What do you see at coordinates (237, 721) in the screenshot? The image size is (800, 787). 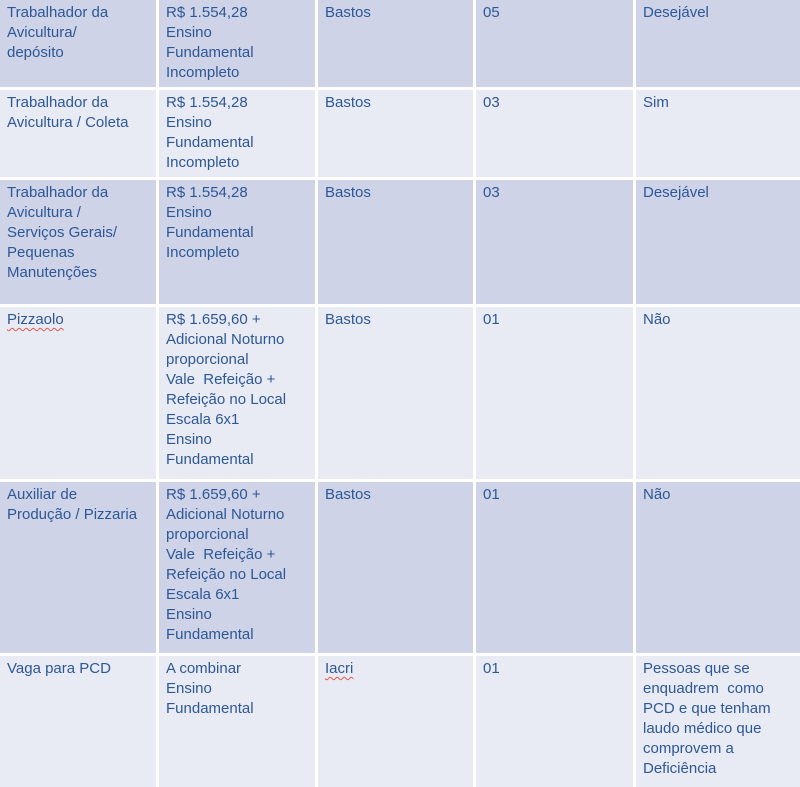 I see `cell-pay-education: A combinar Ensino Fundamental` at bounding box center [237, 721].